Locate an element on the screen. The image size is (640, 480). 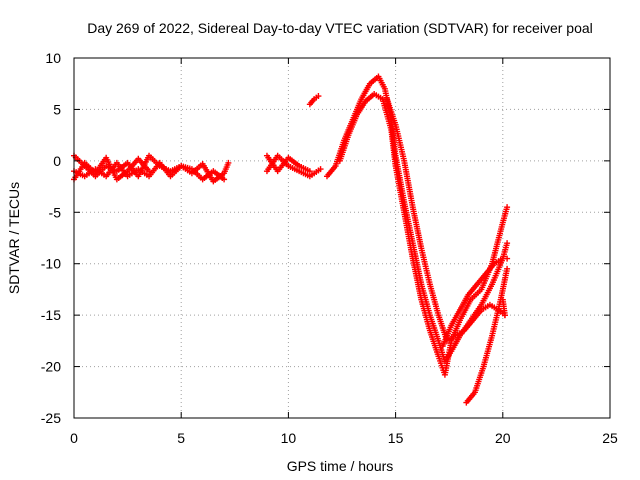
y-axis-label: SDTVAR / TECUs is located at coordinates (14, 238).